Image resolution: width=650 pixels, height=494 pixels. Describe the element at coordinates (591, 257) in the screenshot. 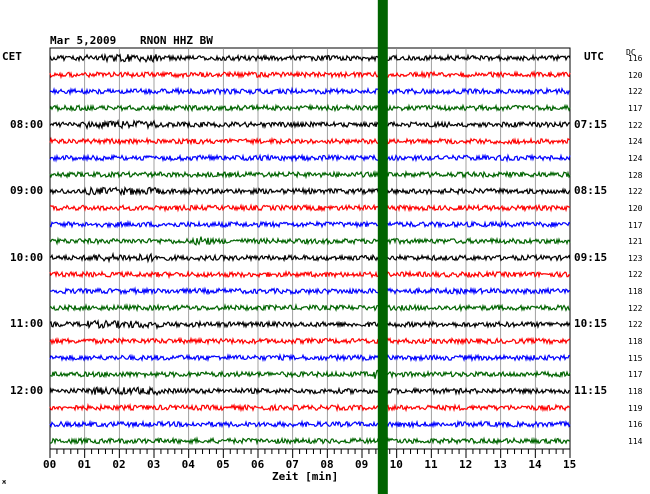

I see `right-hour-label: 09:15` at that location.